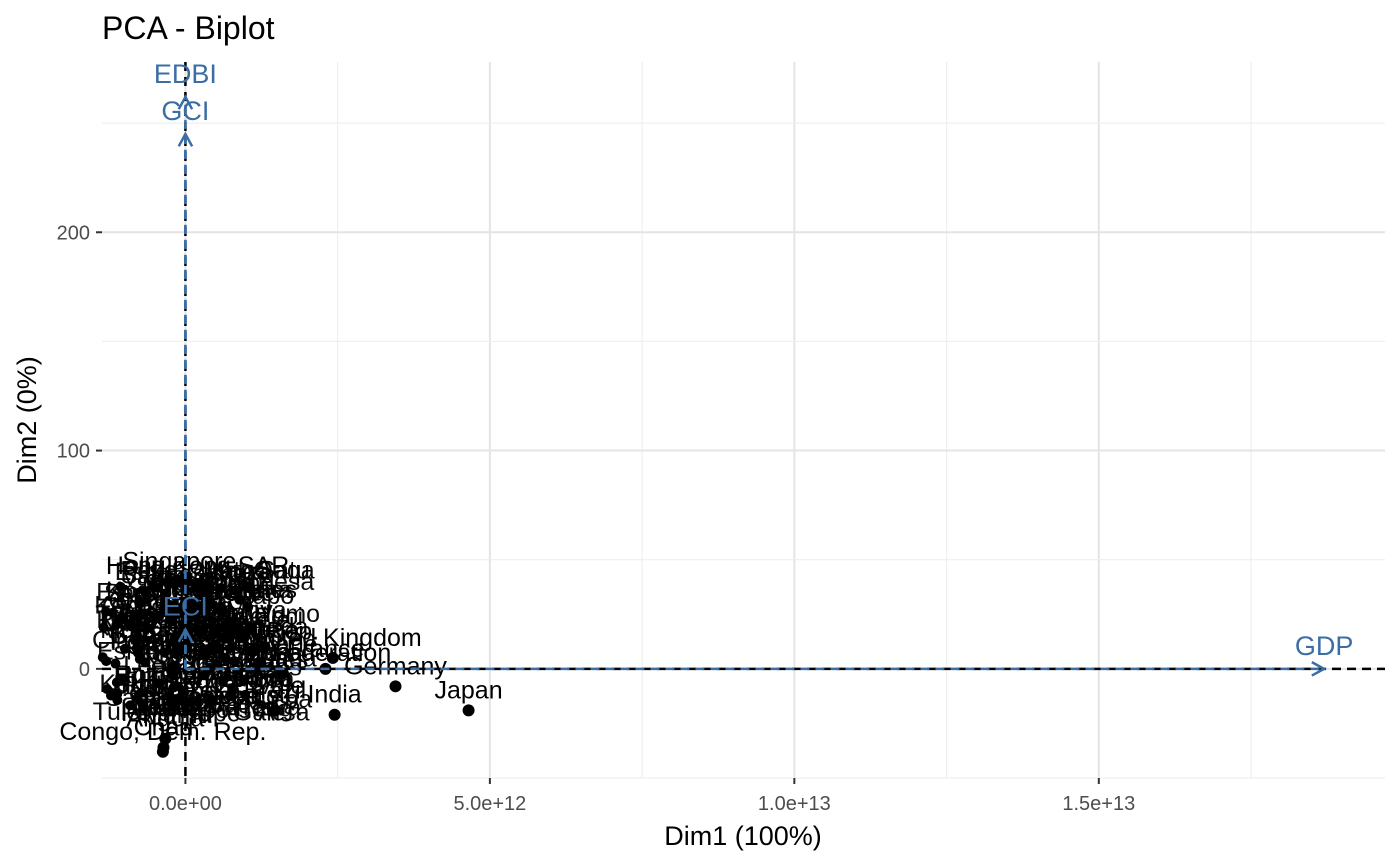 Image resolution: width=1400 pixels, height=865 pixels. I want to click on point-label: Italy, so click(259, 644).